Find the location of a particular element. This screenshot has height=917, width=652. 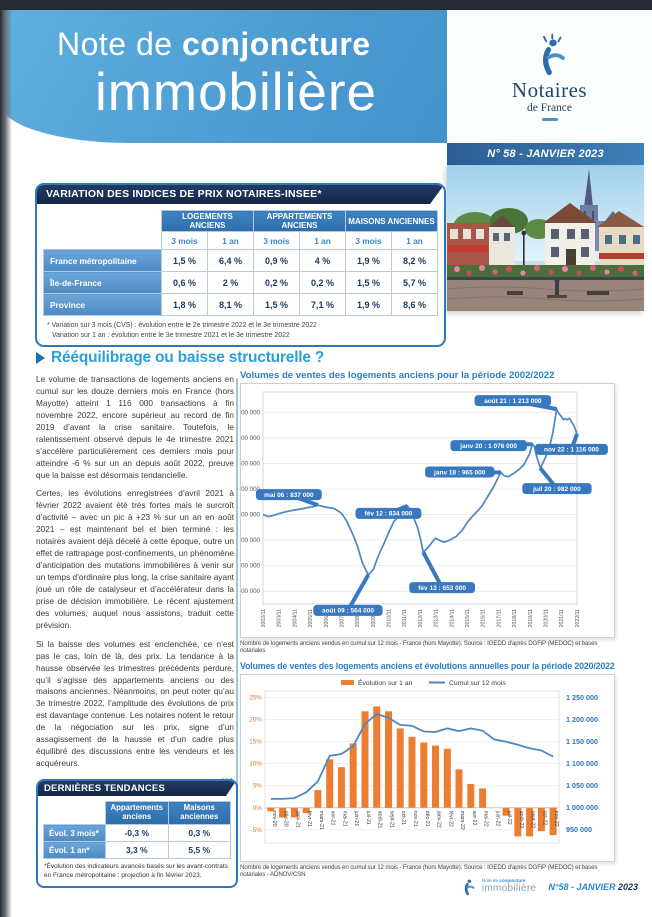

article-headline-text: Rééquilibrage ou baisse structurelle ? is located at coordinates (188, 357).